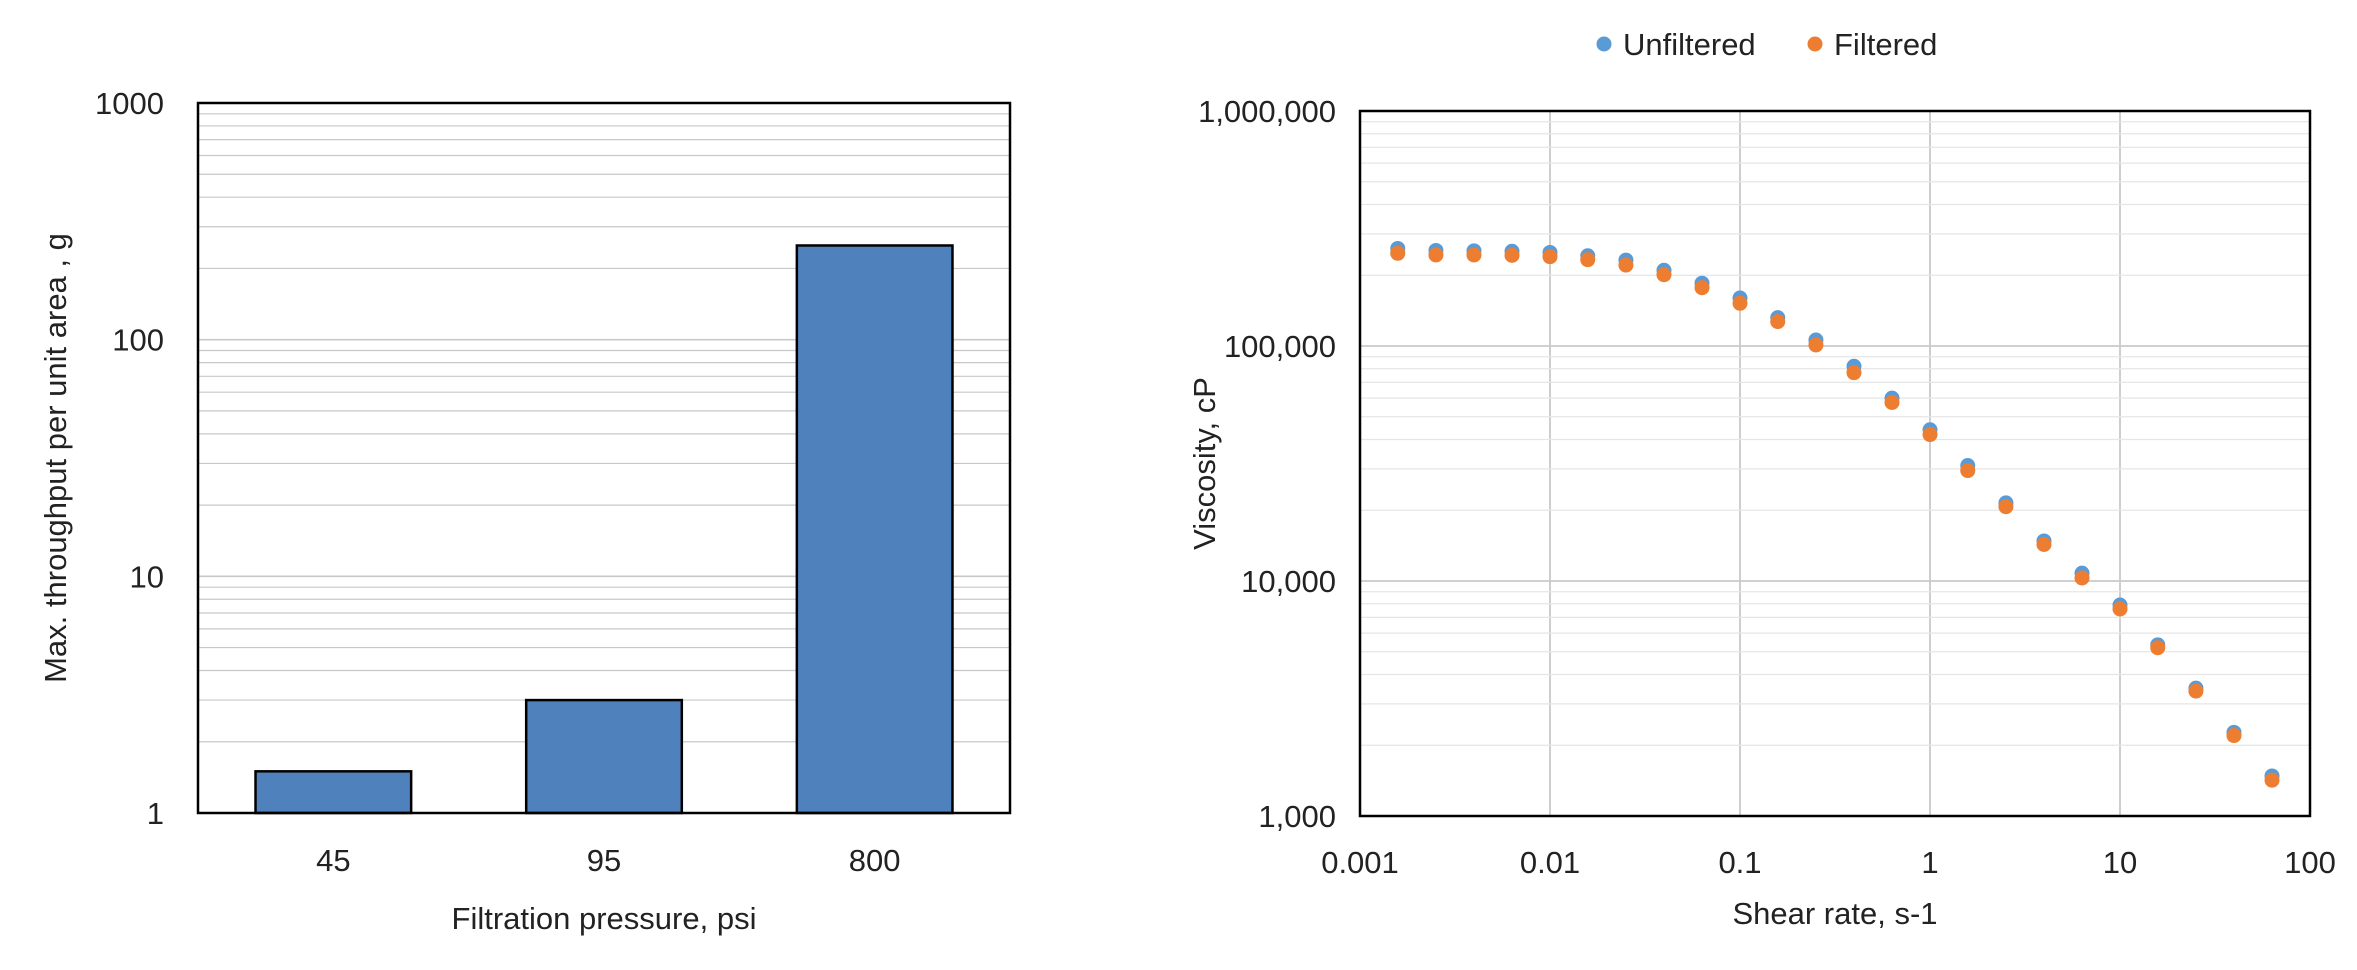 This screenshot has height=970, width=2357. What do you see at coordinates (604, 918) in the screenshot?
I see `bar-chart-x-axis-label: Filtration pressure, psi` at bounding box center [604, 918].